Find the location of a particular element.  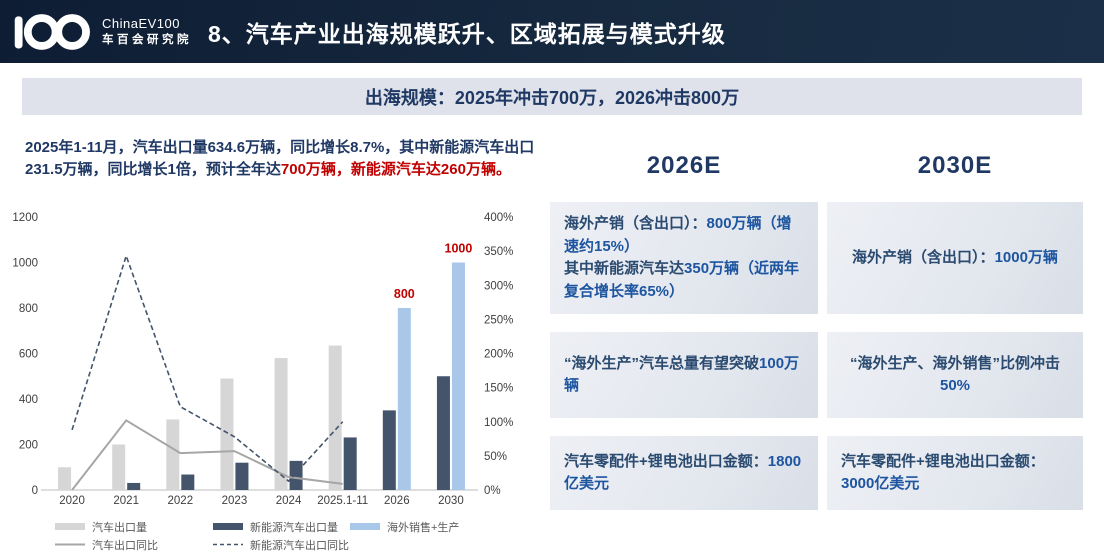

bar-data-label: 800 is located at coordinates (404, 294).